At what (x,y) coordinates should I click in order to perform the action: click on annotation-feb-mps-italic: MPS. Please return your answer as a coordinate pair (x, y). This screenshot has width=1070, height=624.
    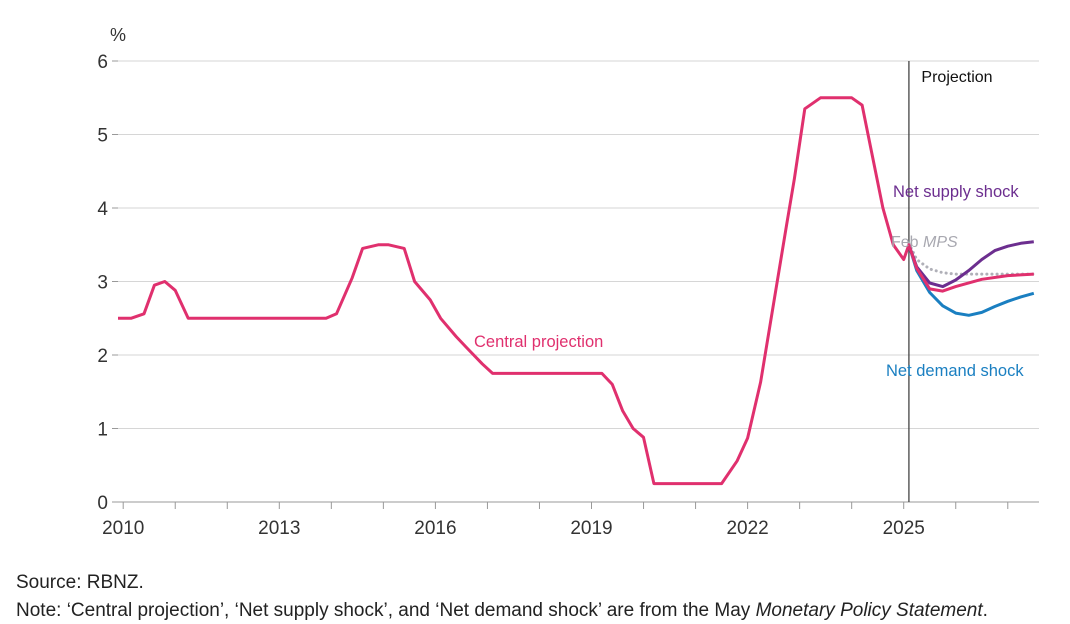
    Looking at the image, I should click on (940, 242).